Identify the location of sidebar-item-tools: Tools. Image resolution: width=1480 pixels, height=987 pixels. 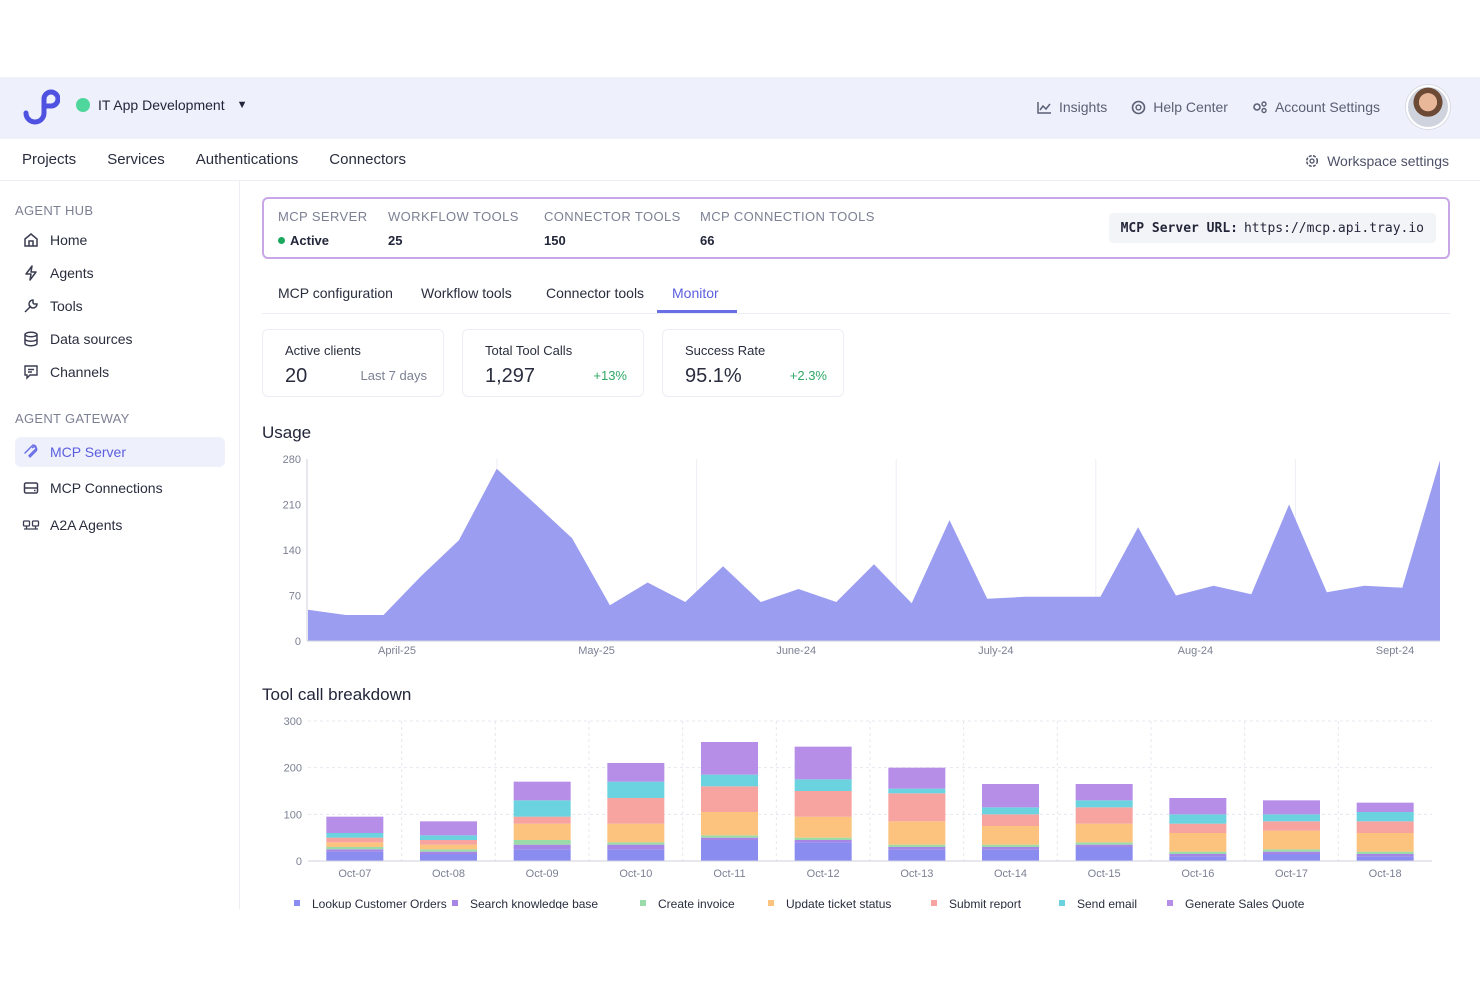
(52, 306).